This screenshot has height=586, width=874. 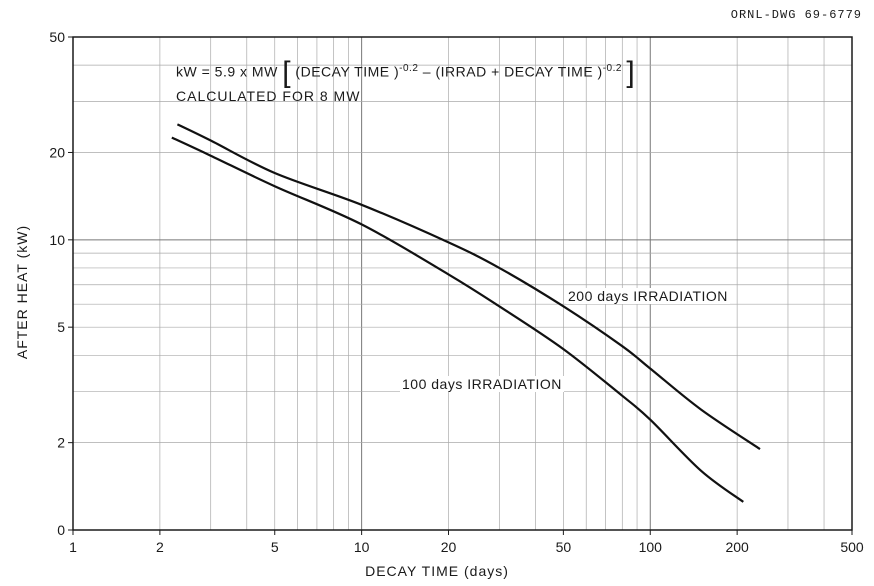 What do you see at coordinates (73, 547) in the screenshot?
I see `x-tick-label: 1` at bounding box center [73, 547].